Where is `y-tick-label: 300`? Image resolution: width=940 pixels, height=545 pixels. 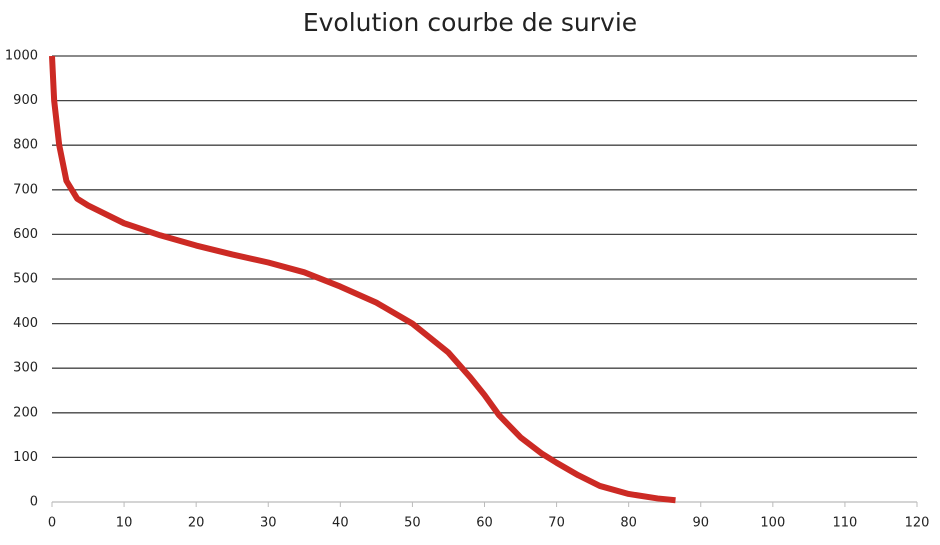 y-tick-label: 300 is located at coordinates (25, 368).